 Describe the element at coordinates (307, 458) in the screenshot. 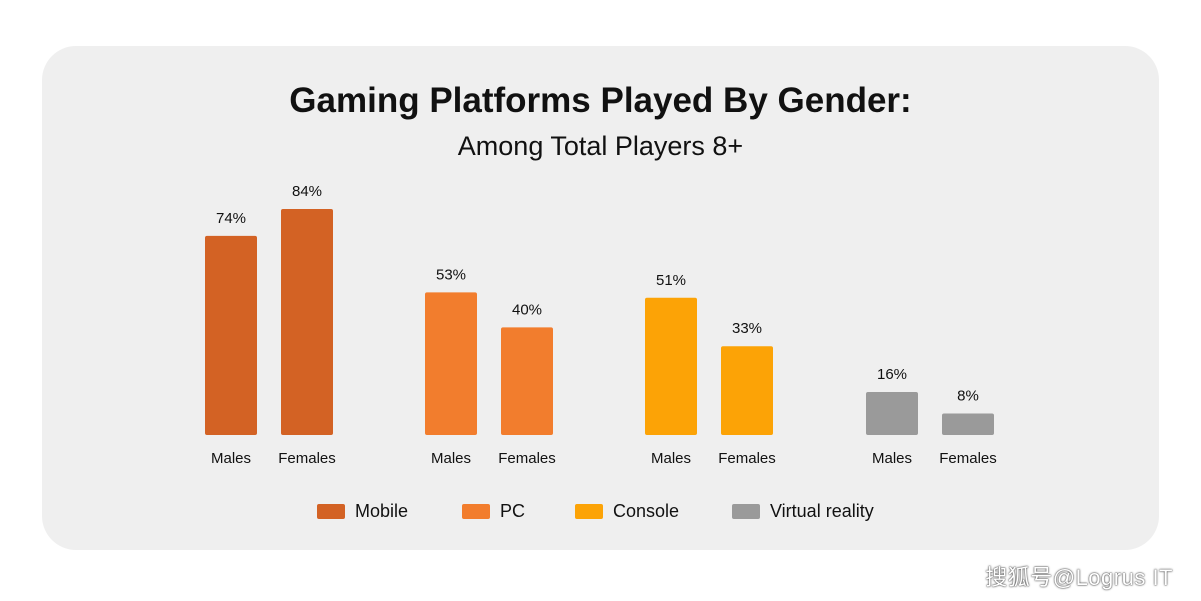

I see `category-label-mobile-females: Females` at that location.